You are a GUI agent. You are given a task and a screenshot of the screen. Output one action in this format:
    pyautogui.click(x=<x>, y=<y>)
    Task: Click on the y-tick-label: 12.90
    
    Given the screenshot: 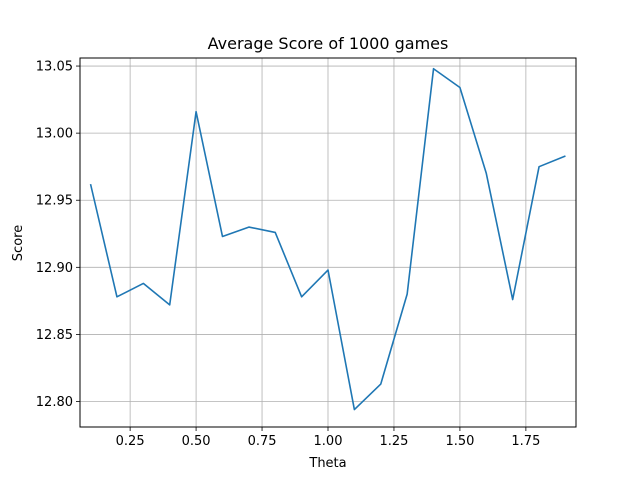 What is the action you would take?
    pyautogui.click(x=54, y=268)
    